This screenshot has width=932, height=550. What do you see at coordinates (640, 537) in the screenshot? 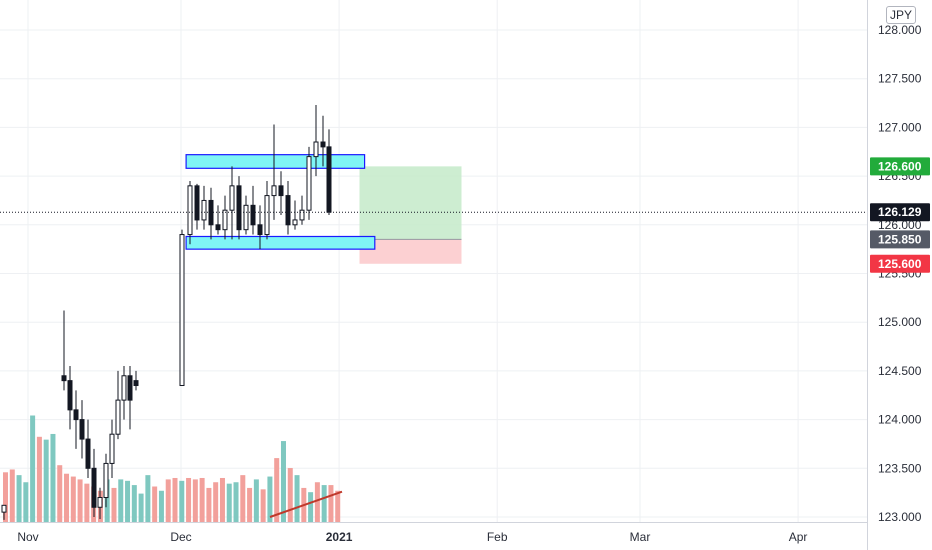
I see `x-tick-label: Mar` at bounding box center [640, 537].